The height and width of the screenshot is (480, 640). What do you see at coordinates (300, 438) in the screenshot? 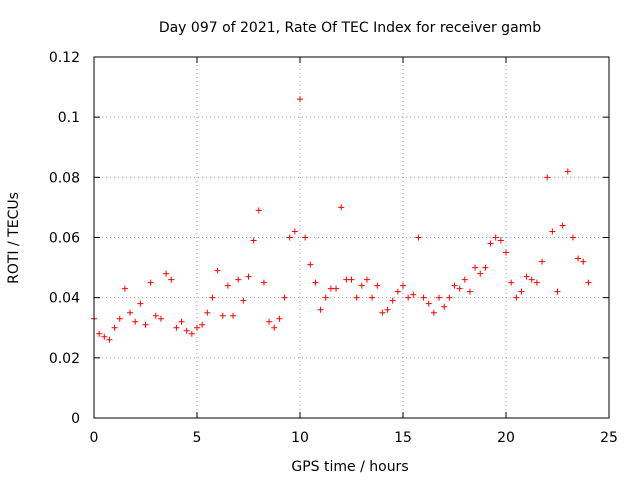
I see `x-tick-label: 10` at bounding box center [300, 438].